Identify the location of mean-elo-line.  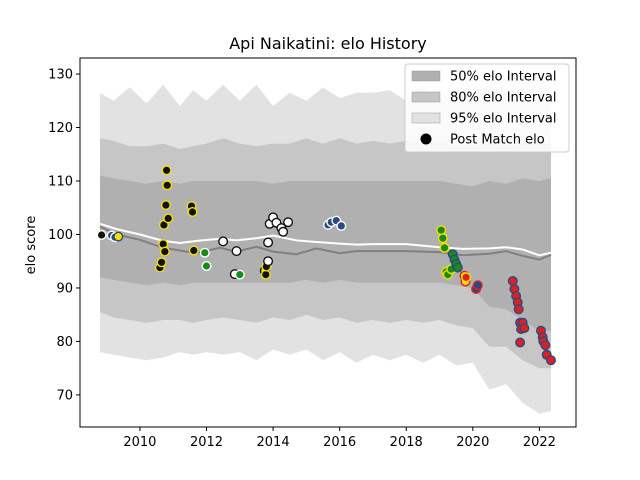
(325, 239).